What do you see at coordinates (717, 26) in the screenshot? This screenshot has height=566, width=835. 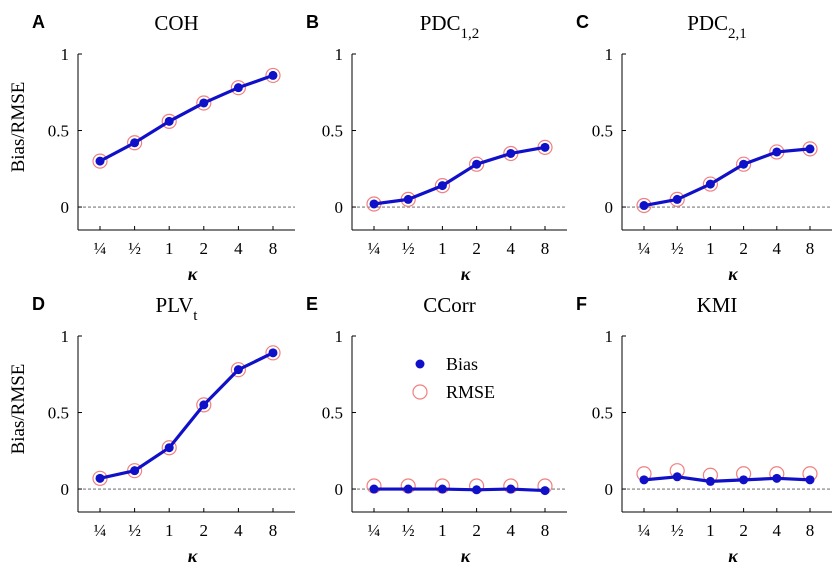 I see `panel-title: PDC2,1` at bounding box center [717, 26].